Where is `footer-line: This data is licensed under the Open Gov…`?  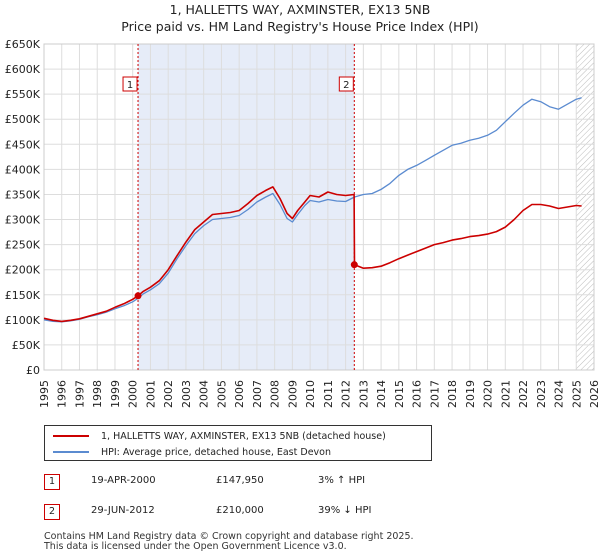
footer-line: This data is licensed under the Open Gov… is located at coordinates (195, 546).